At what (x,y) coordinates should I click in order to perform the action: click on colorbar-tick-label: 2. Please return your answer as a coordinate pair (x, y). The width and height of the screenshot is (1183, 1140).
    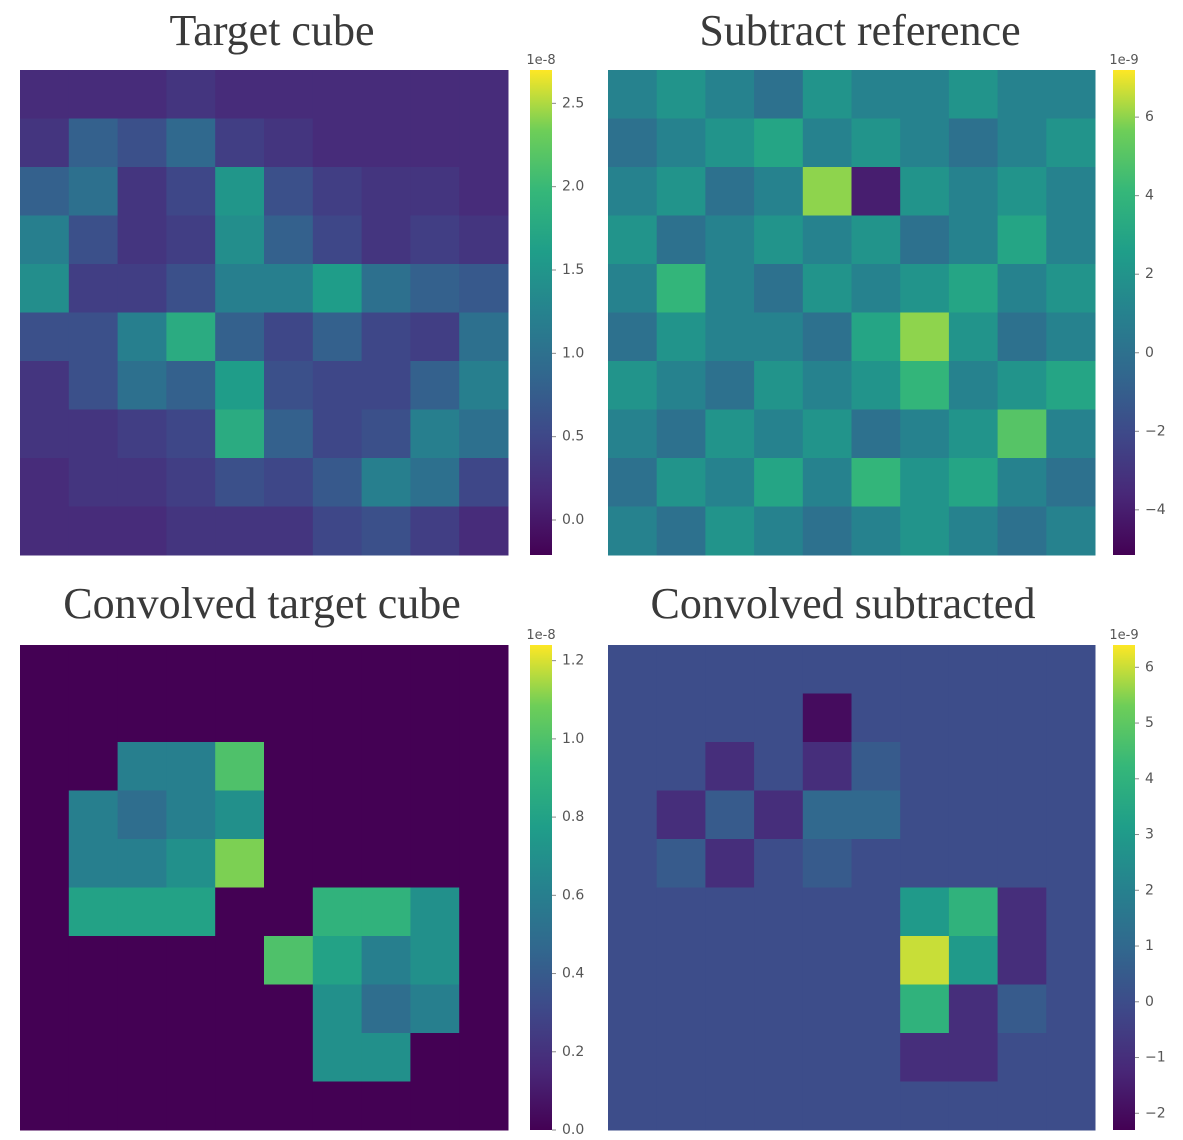
    Looking at the image, I should click on (1149, 890).